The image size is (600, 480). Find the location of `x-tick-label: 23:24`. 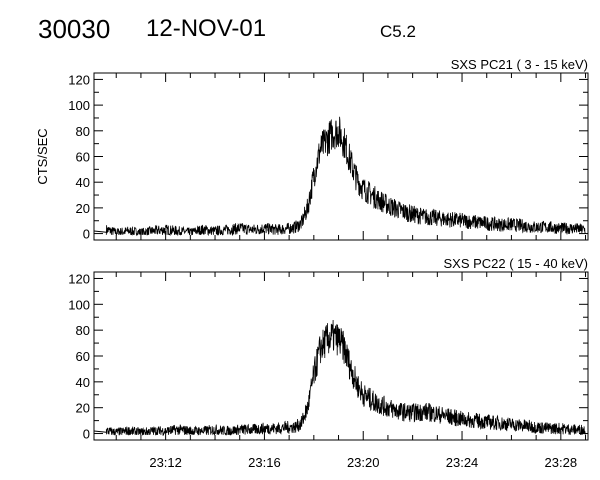

x-tick-label: 23:24 is located at coordinates (462, 462).